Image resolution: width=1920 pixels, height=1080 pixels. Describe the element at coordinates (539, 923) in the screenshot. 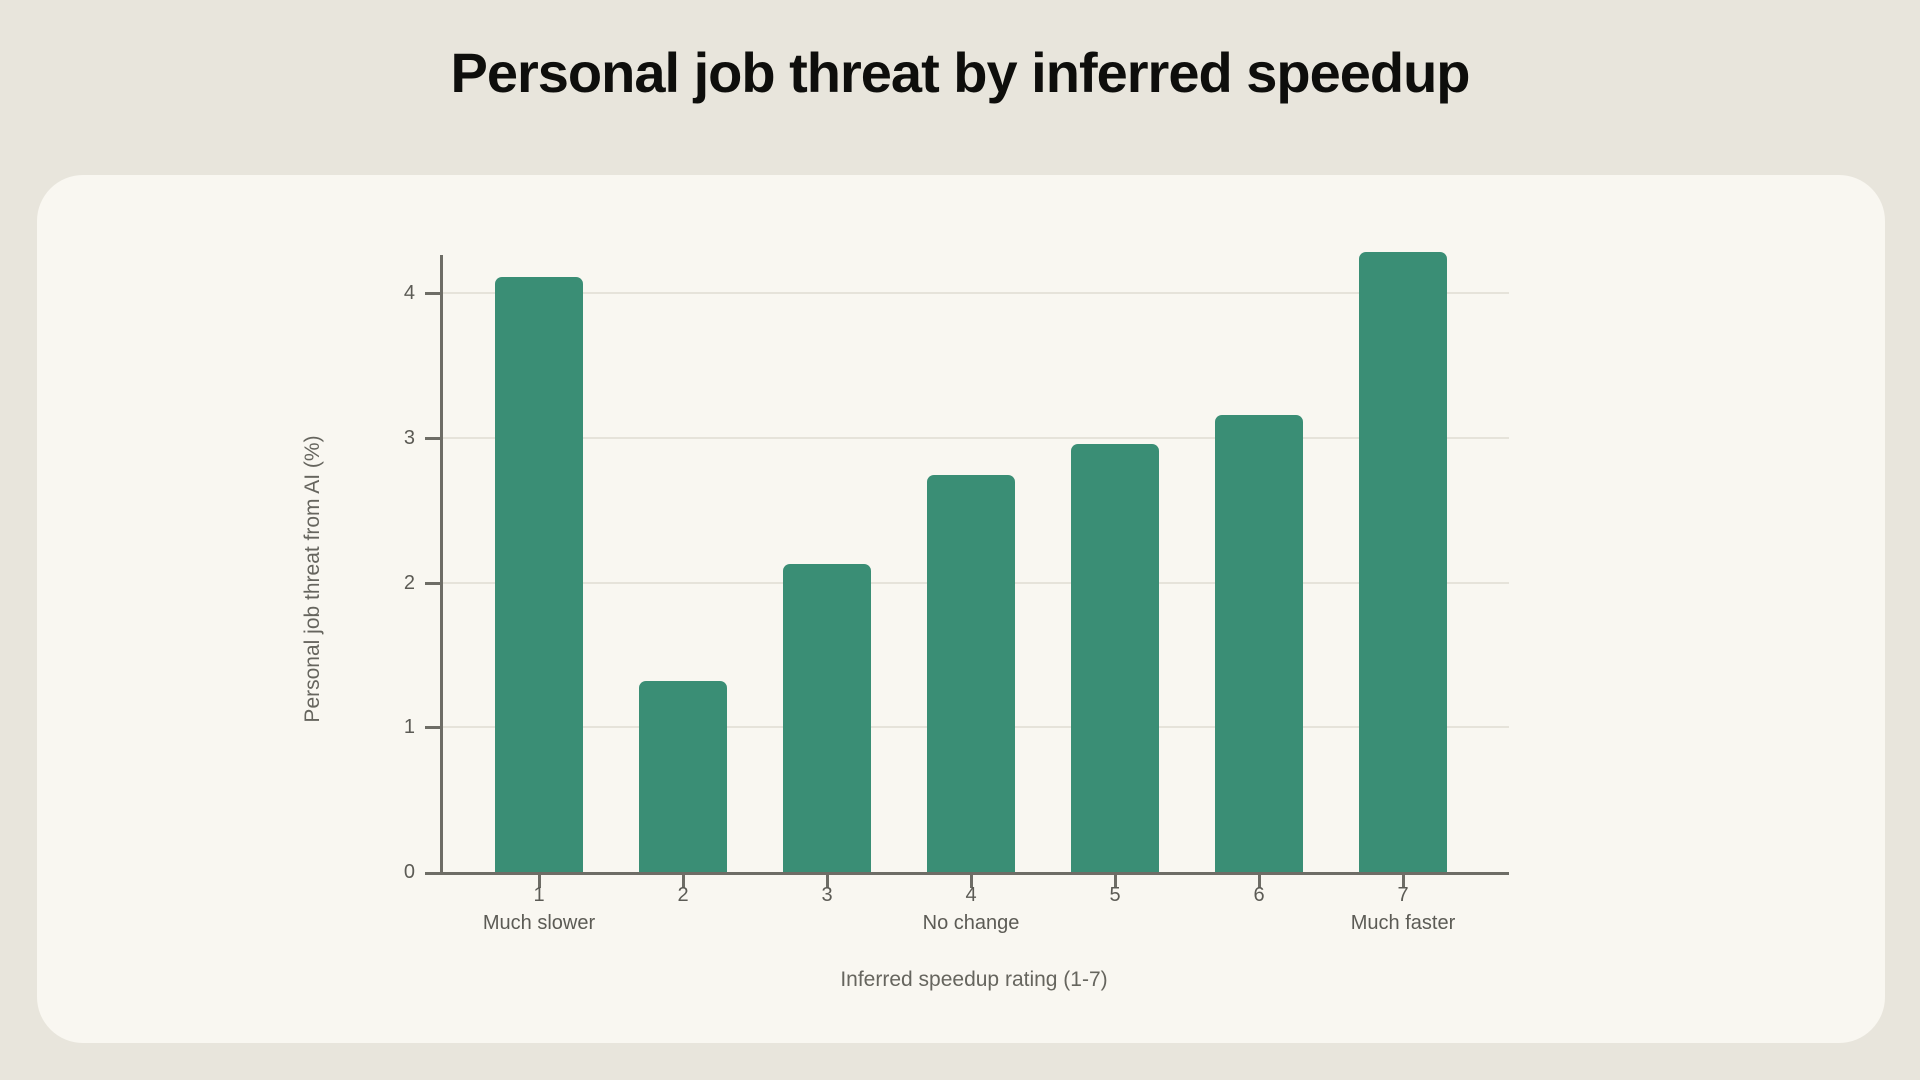

I see `x-tick-sublabel-1: Much slower` at that location.